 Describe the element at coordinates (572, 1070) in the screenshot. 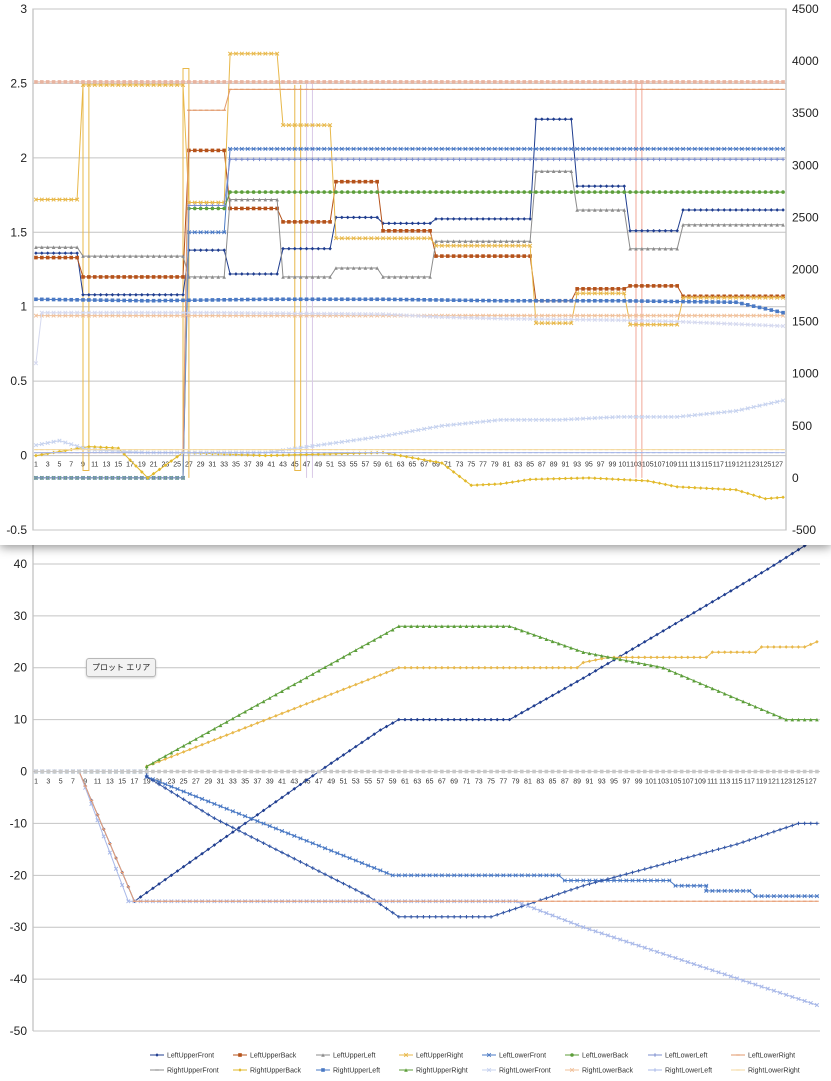

I see `legend-swatch-marker` at that location.